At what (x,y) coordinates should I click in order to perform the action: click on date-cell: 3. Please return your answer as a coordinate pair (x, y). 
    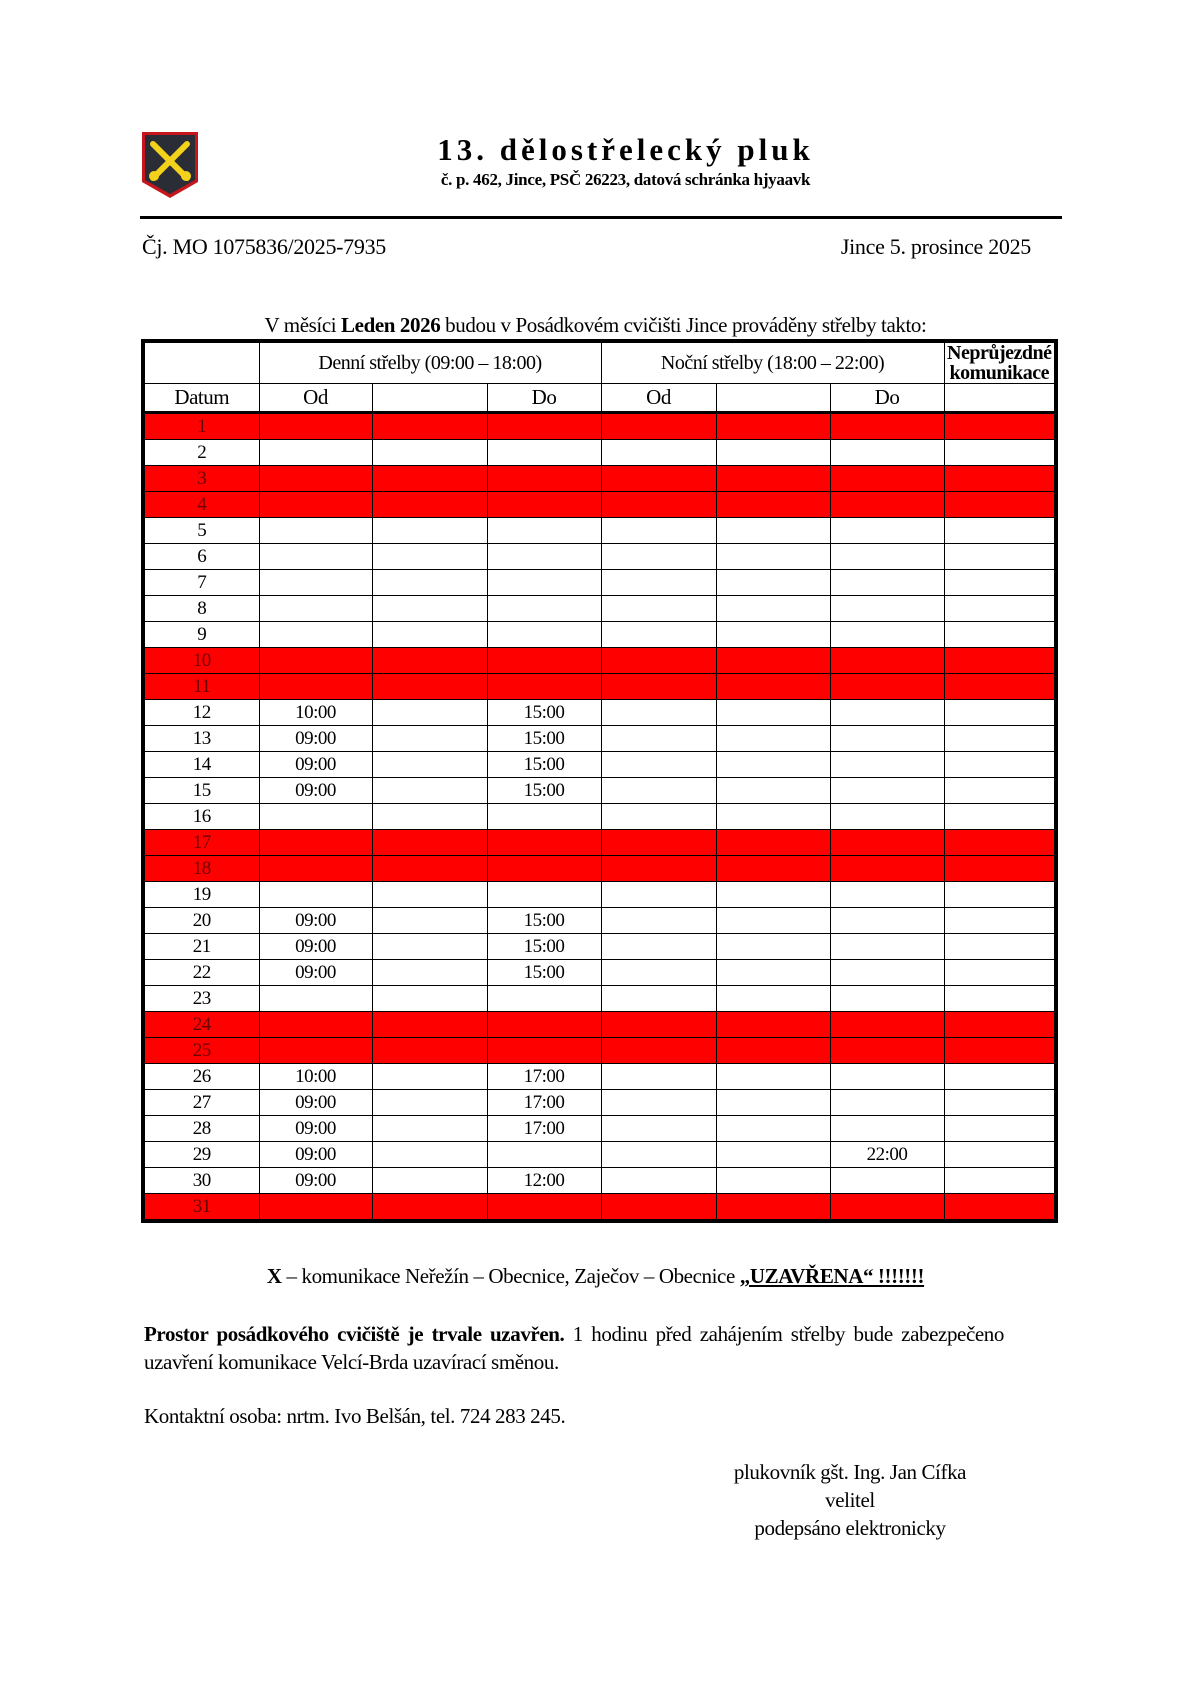
    Looking at the image, I should click on (201, 478).